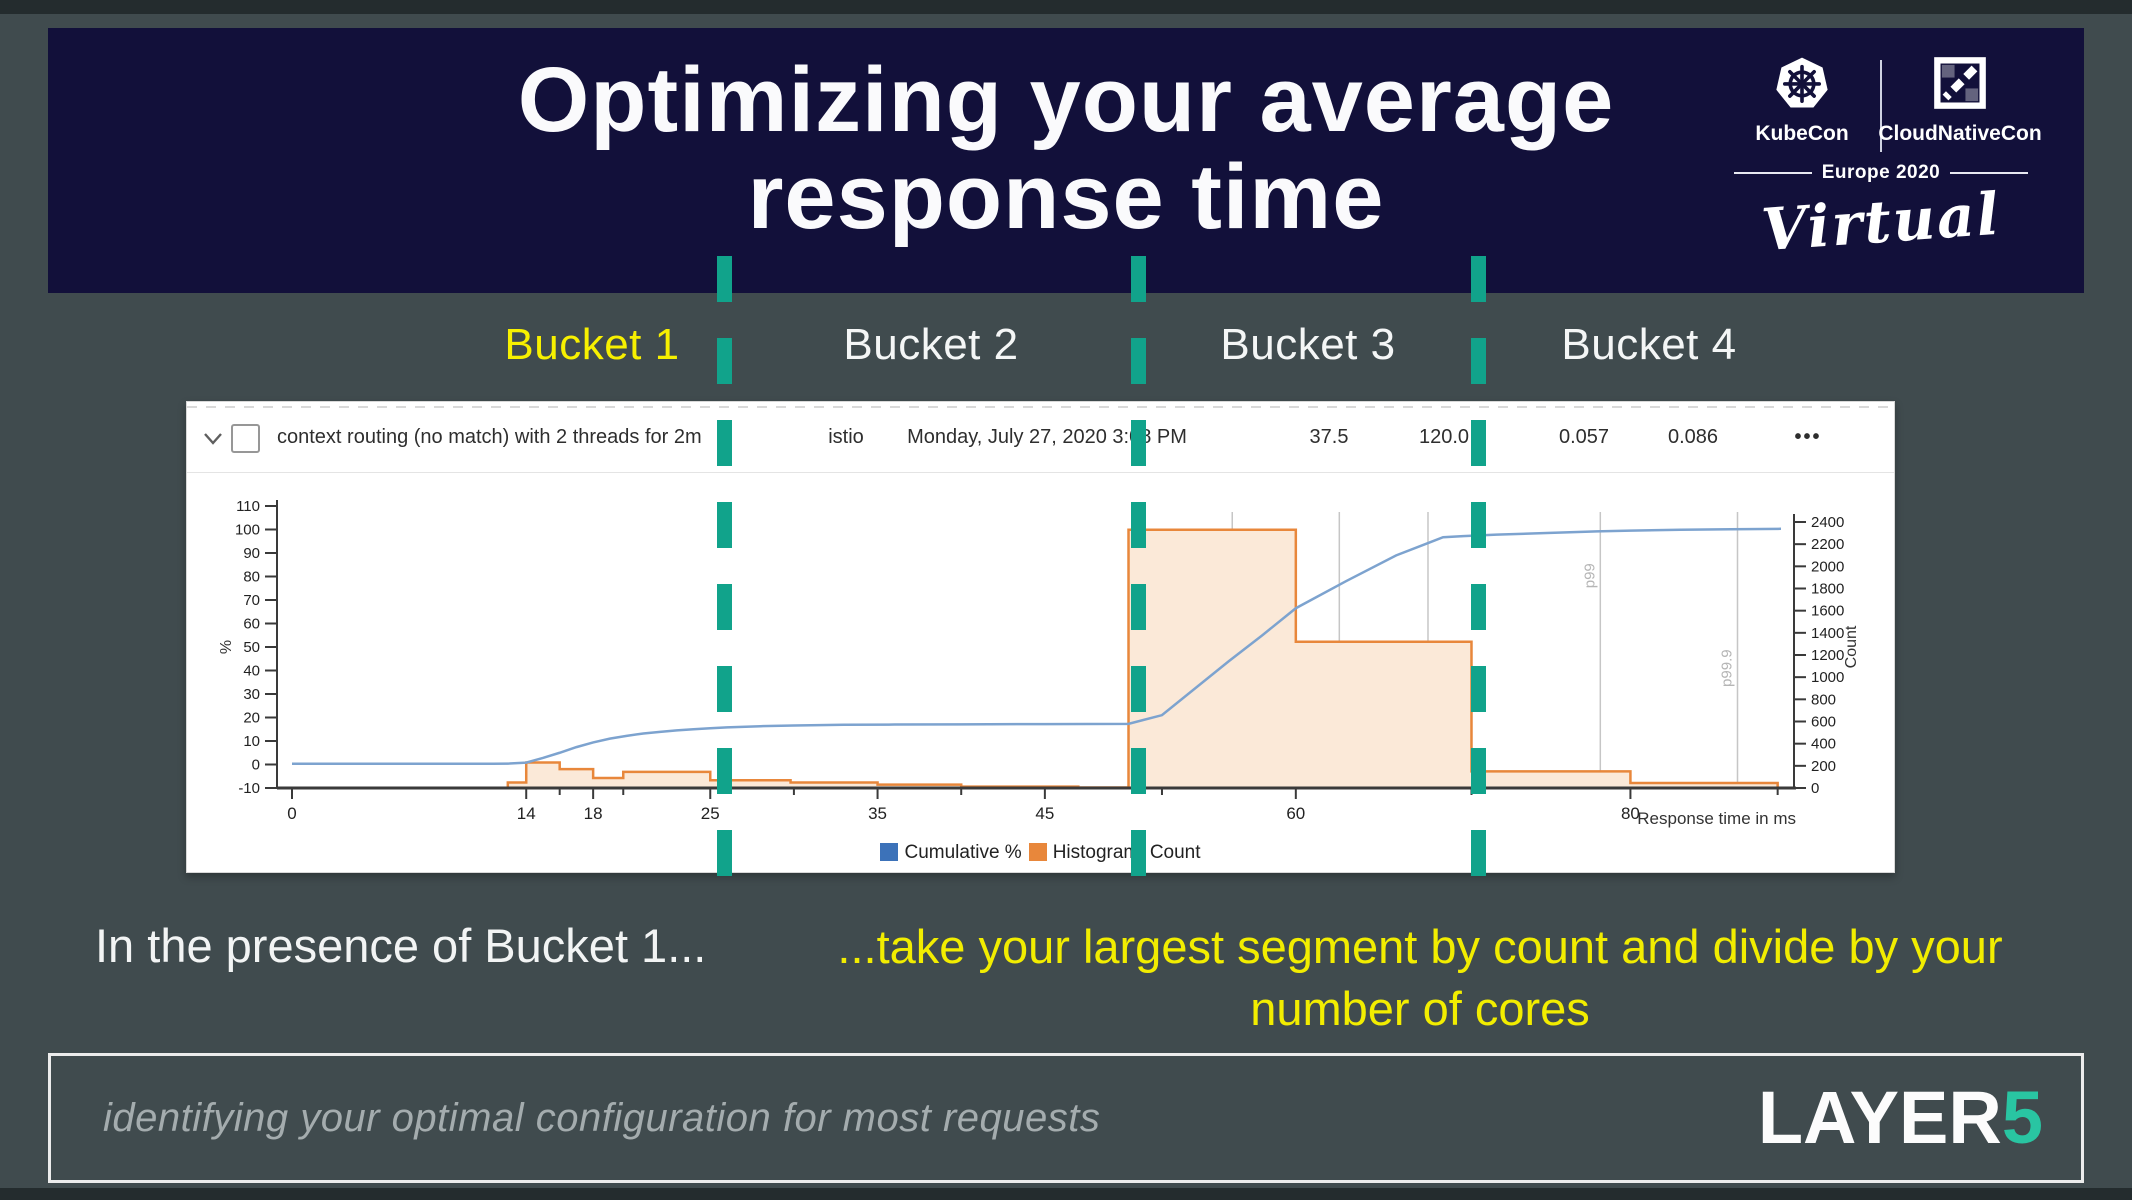 The width and height of the screenshot is (2132, 1200). I want to click on edition-rule-right, so click(1989, 173).